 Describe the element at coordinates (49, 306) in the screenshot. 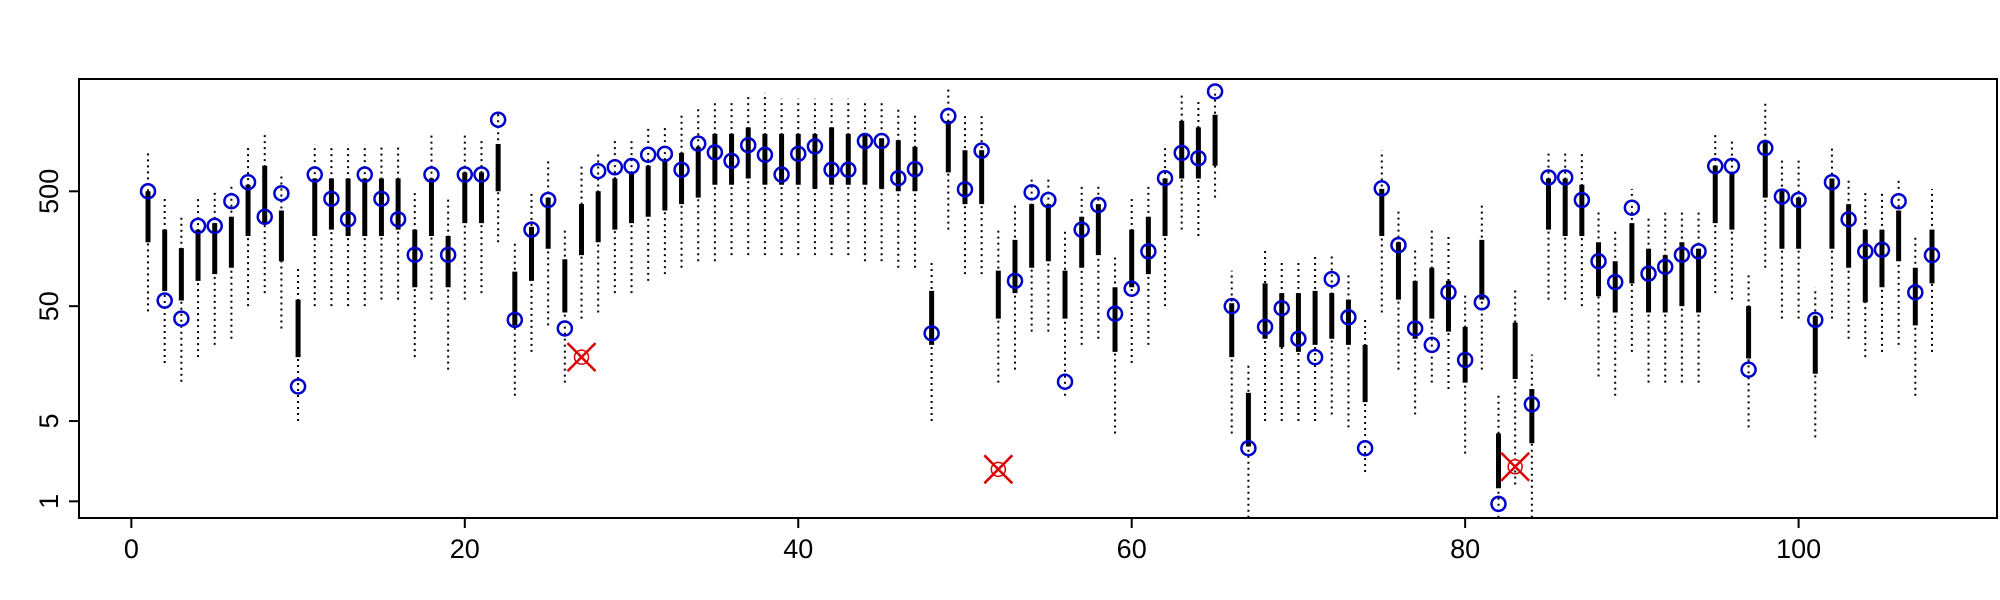

I see `y-tick-label: 50` at that location.